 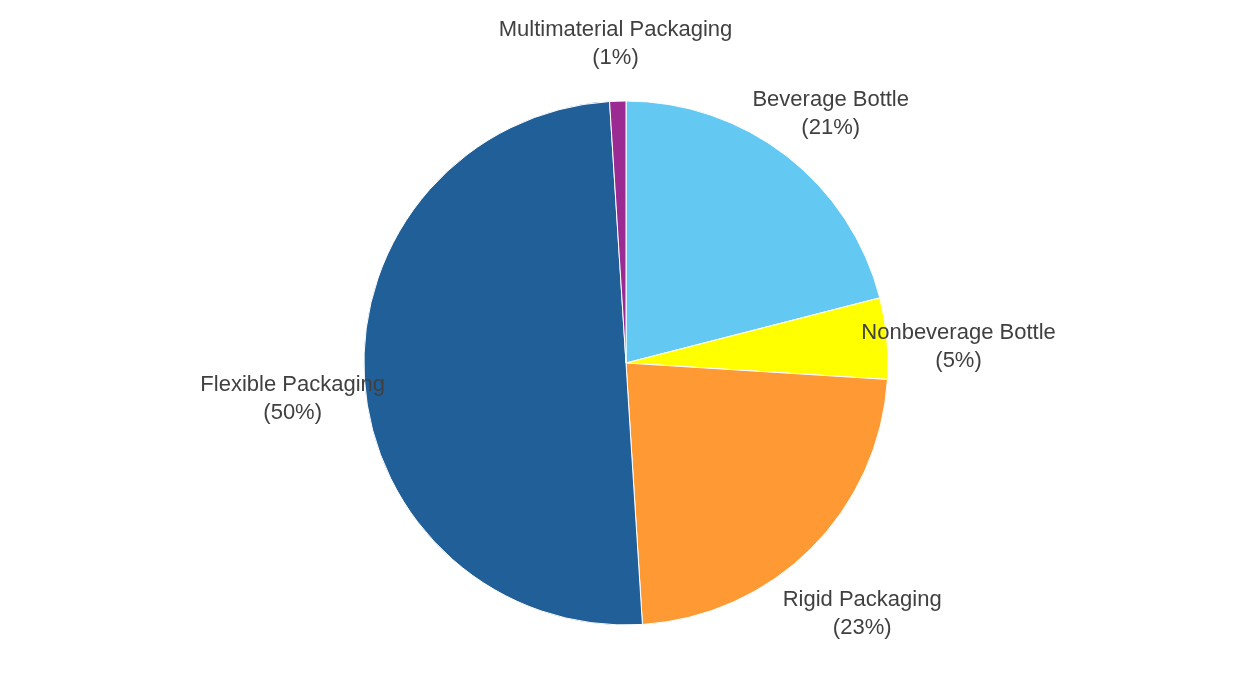 What do you see at coordinates (958, 359) in the screenshot?
I see `data-label: (5%)` at bounding box center [958, 359].